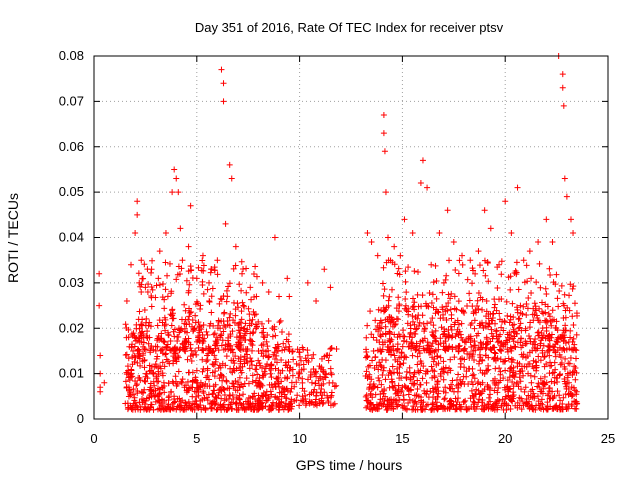 The image size is (640, 480). Describe the element at coordinates (71, 146) in the screenshot. I see `y-tick-label: 0.06` at that location.